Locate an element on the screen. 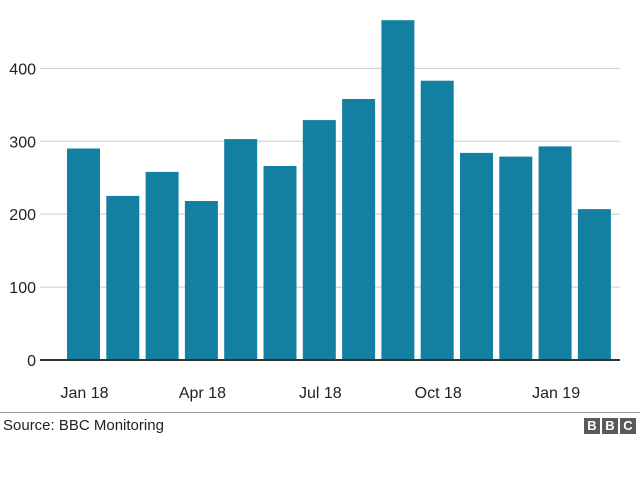 The image size is (640, 500). x-axis-ticks: Jan 18 Apr 18 Jul 18 Oct 18 Jan 19 is located at coordinates (320, 393).